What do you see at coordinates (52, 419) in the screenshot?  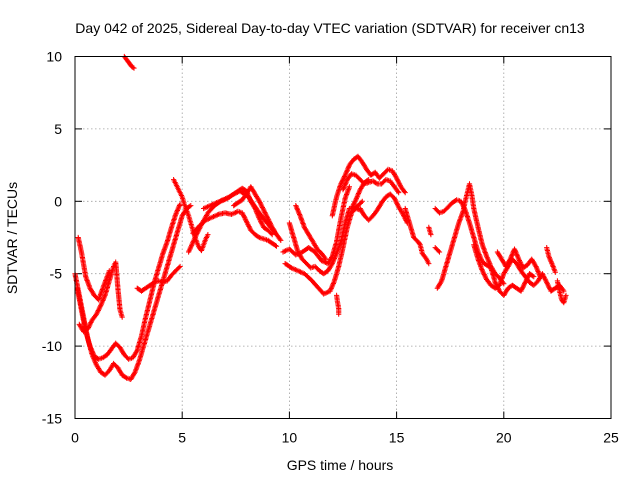 I see `y-tick-label: -15` at bounding box center [52, 419].